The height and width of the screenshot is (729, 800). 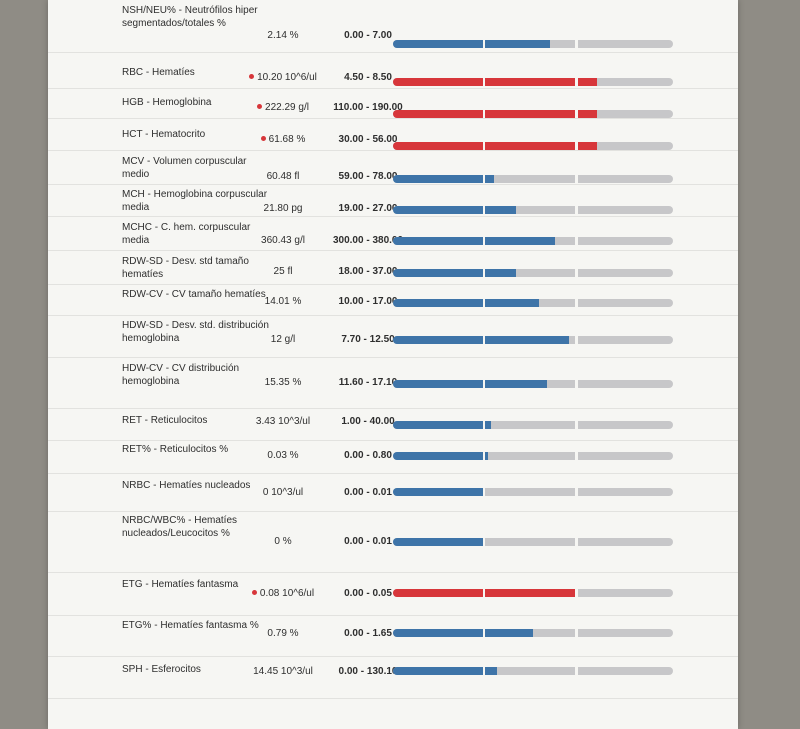 I want to click on result-value-text: 222.29 g/l, so click(x=287, y=107).